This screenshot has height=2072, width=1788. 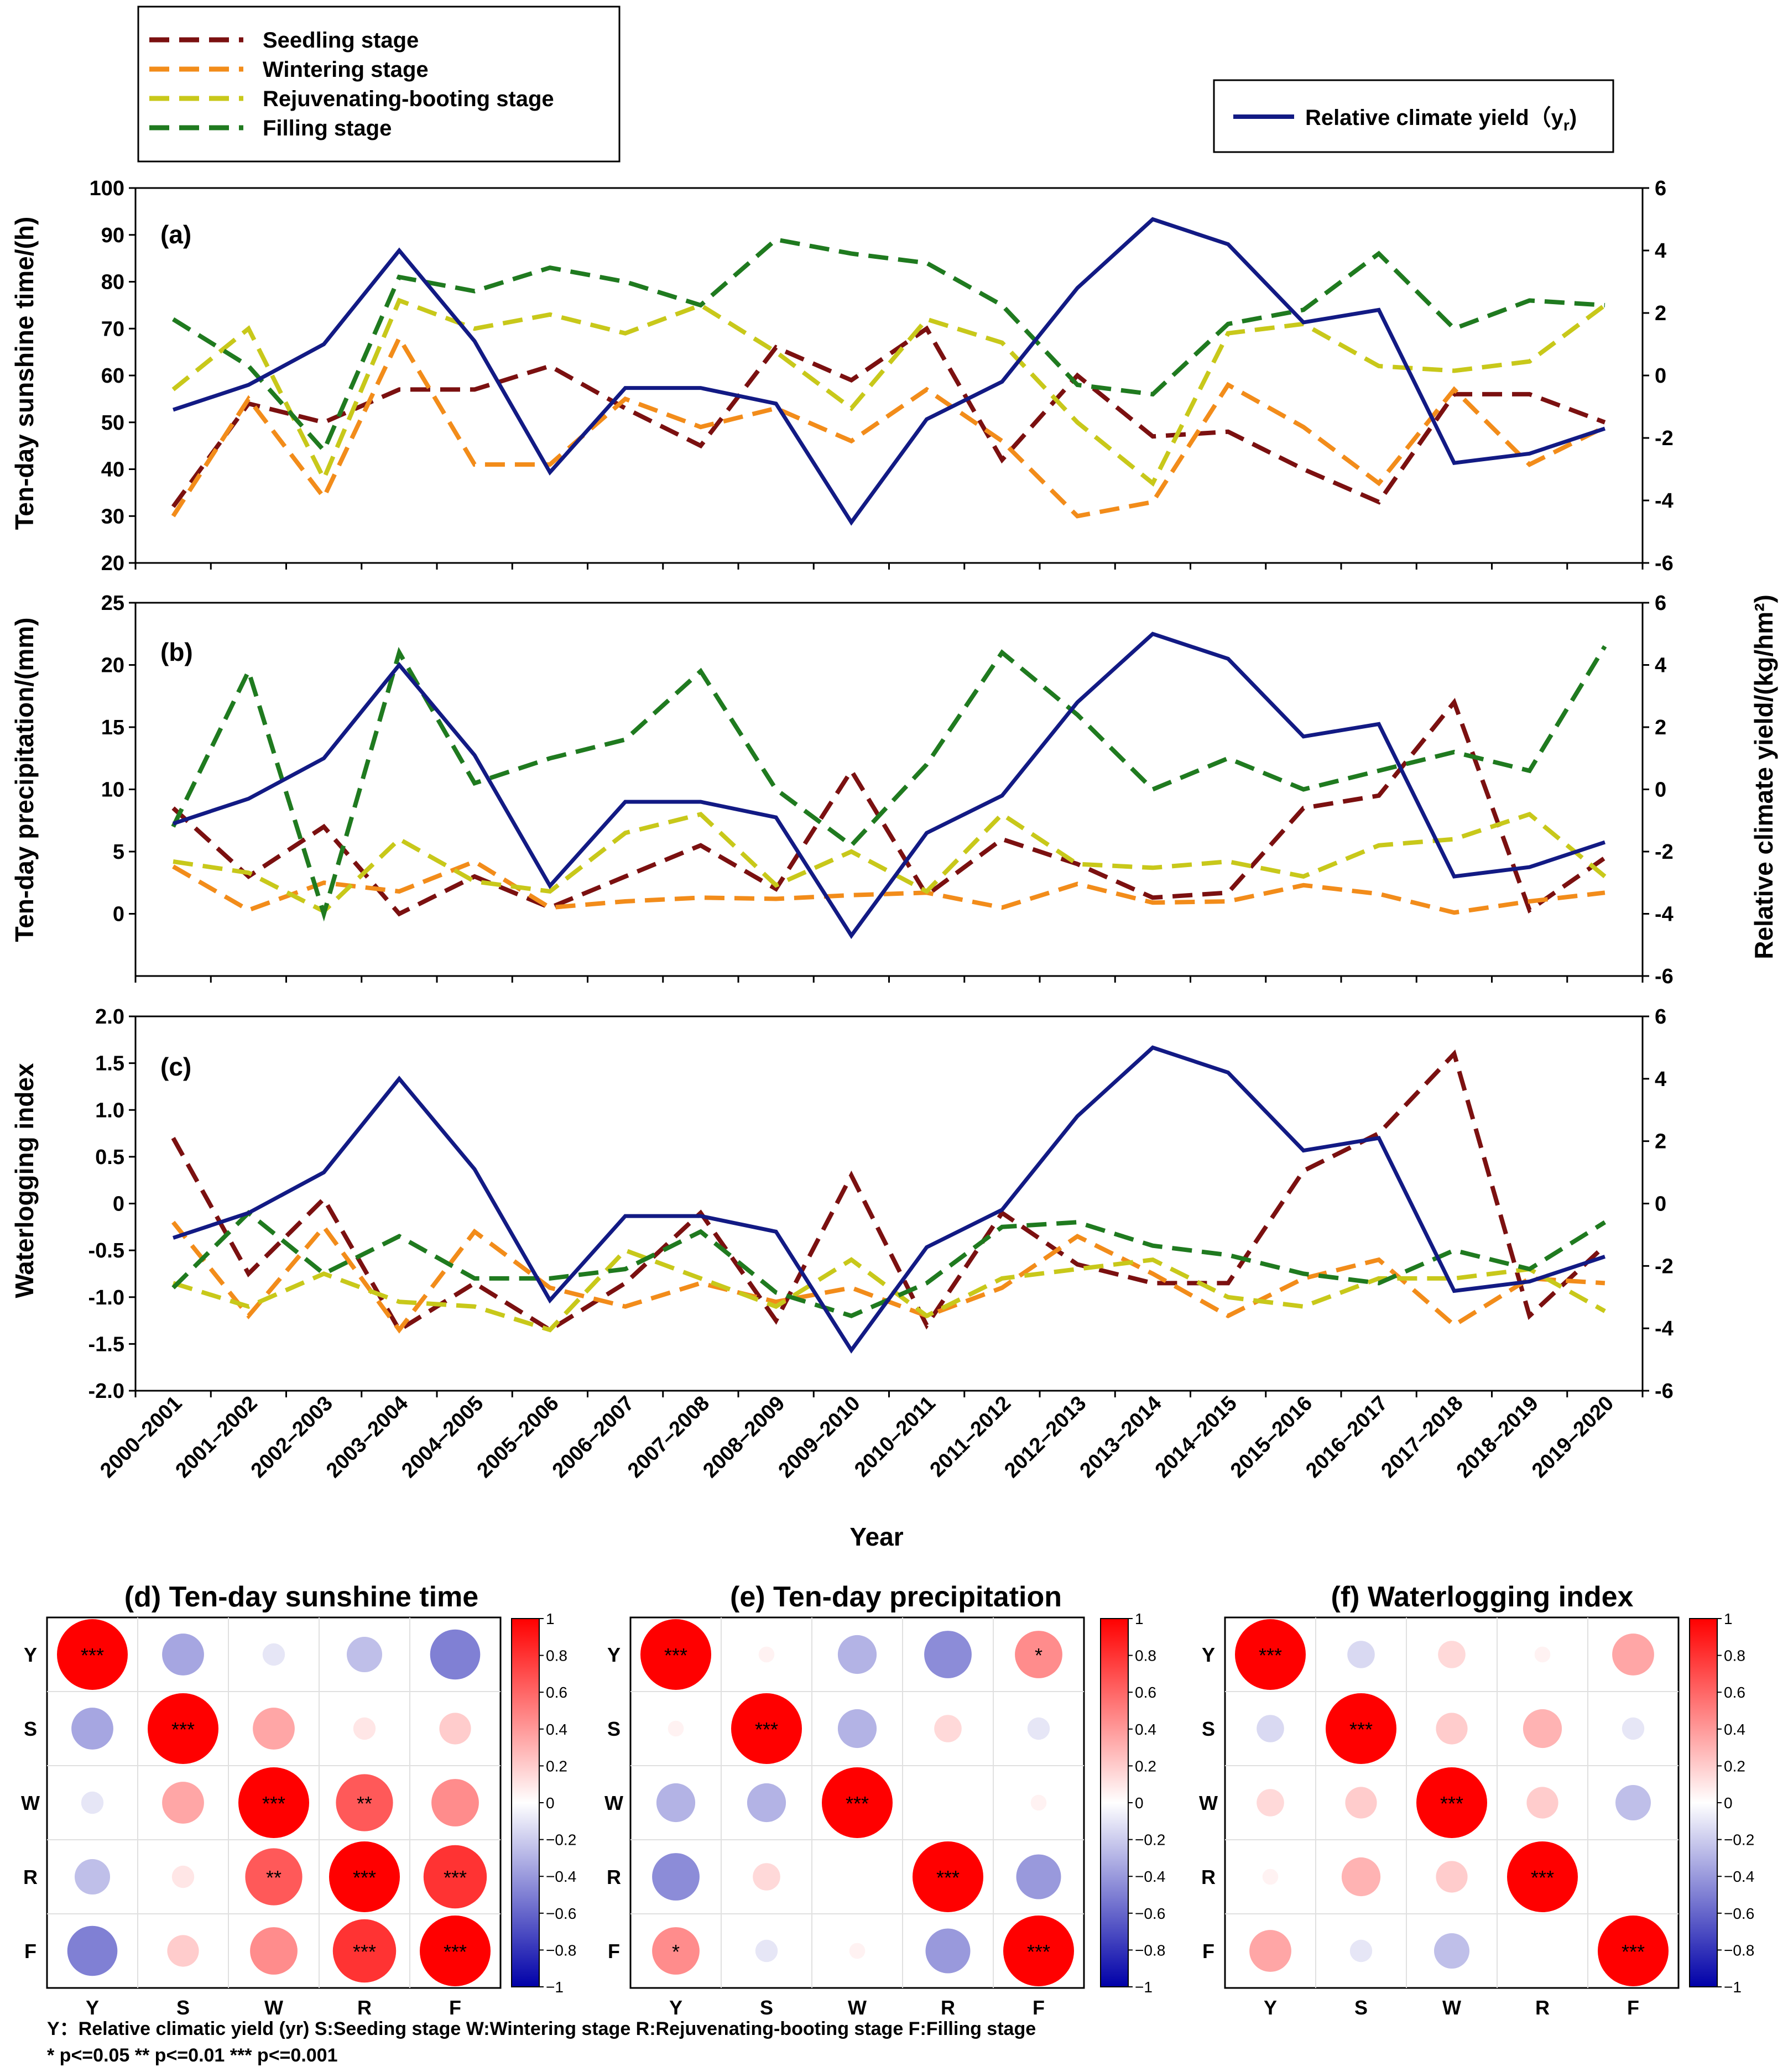 What do you see at coordinates (819, 1437) in the screenshot?
I see `x-tick-label: 2009–2010` at bounding box center [819, 1437].